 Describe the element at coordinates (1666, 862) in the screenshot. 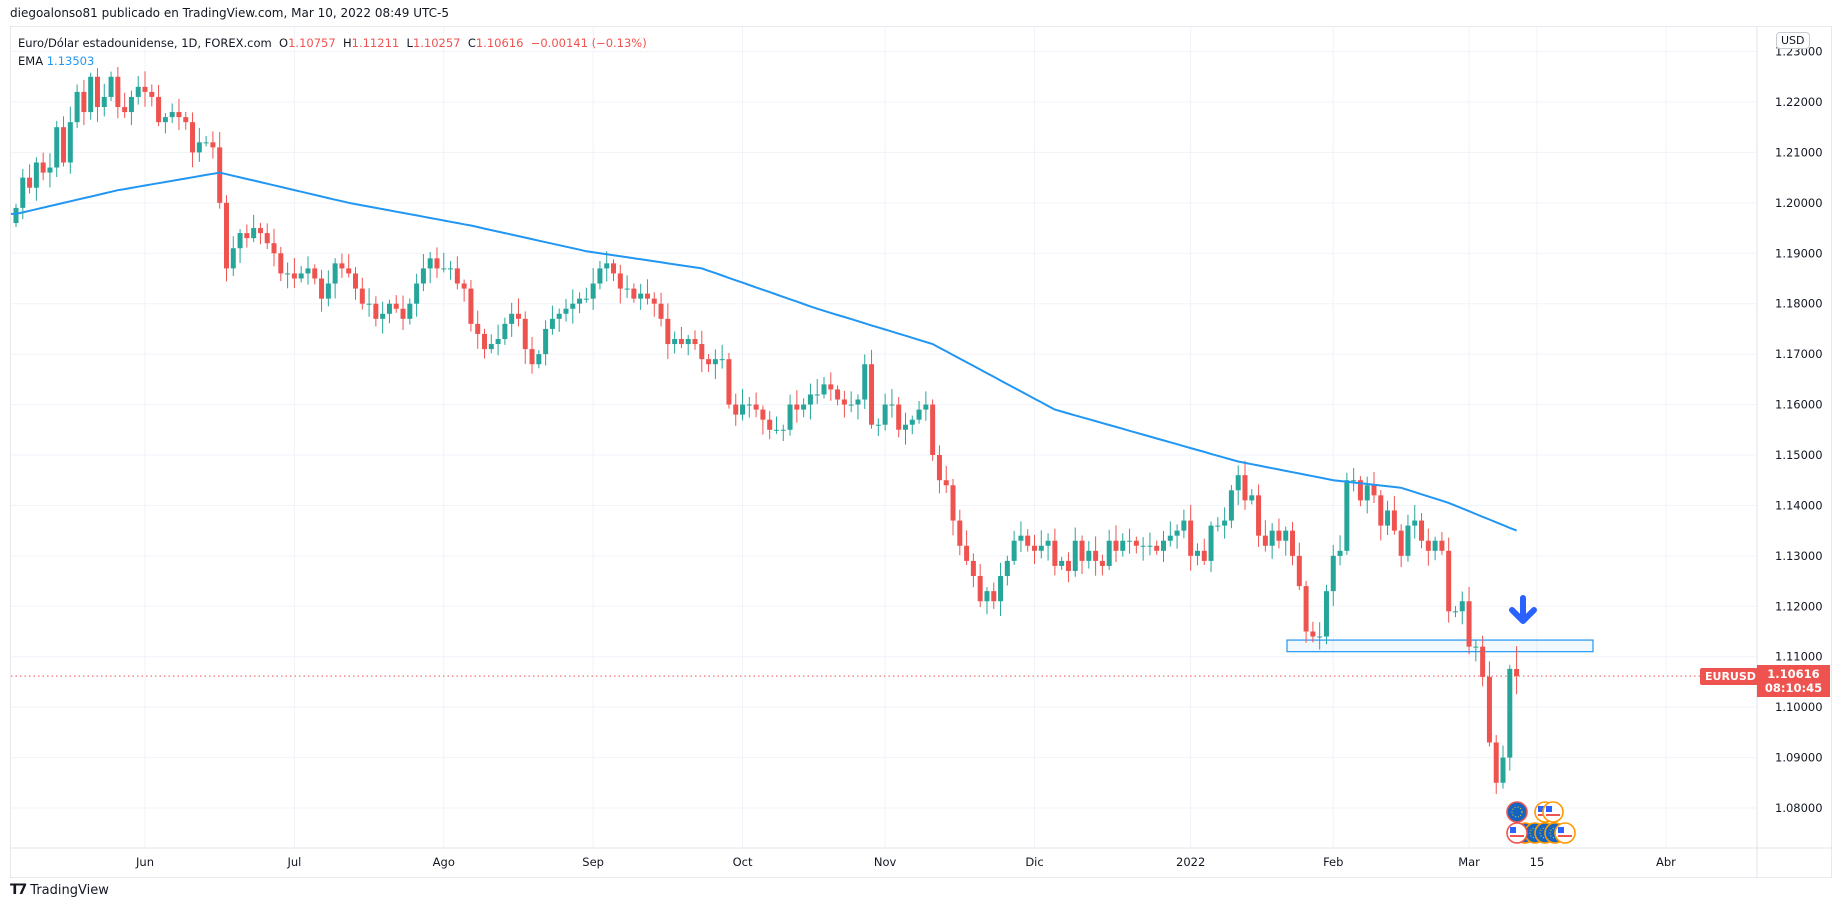

I see `x-tick-label: Abr` at that location.